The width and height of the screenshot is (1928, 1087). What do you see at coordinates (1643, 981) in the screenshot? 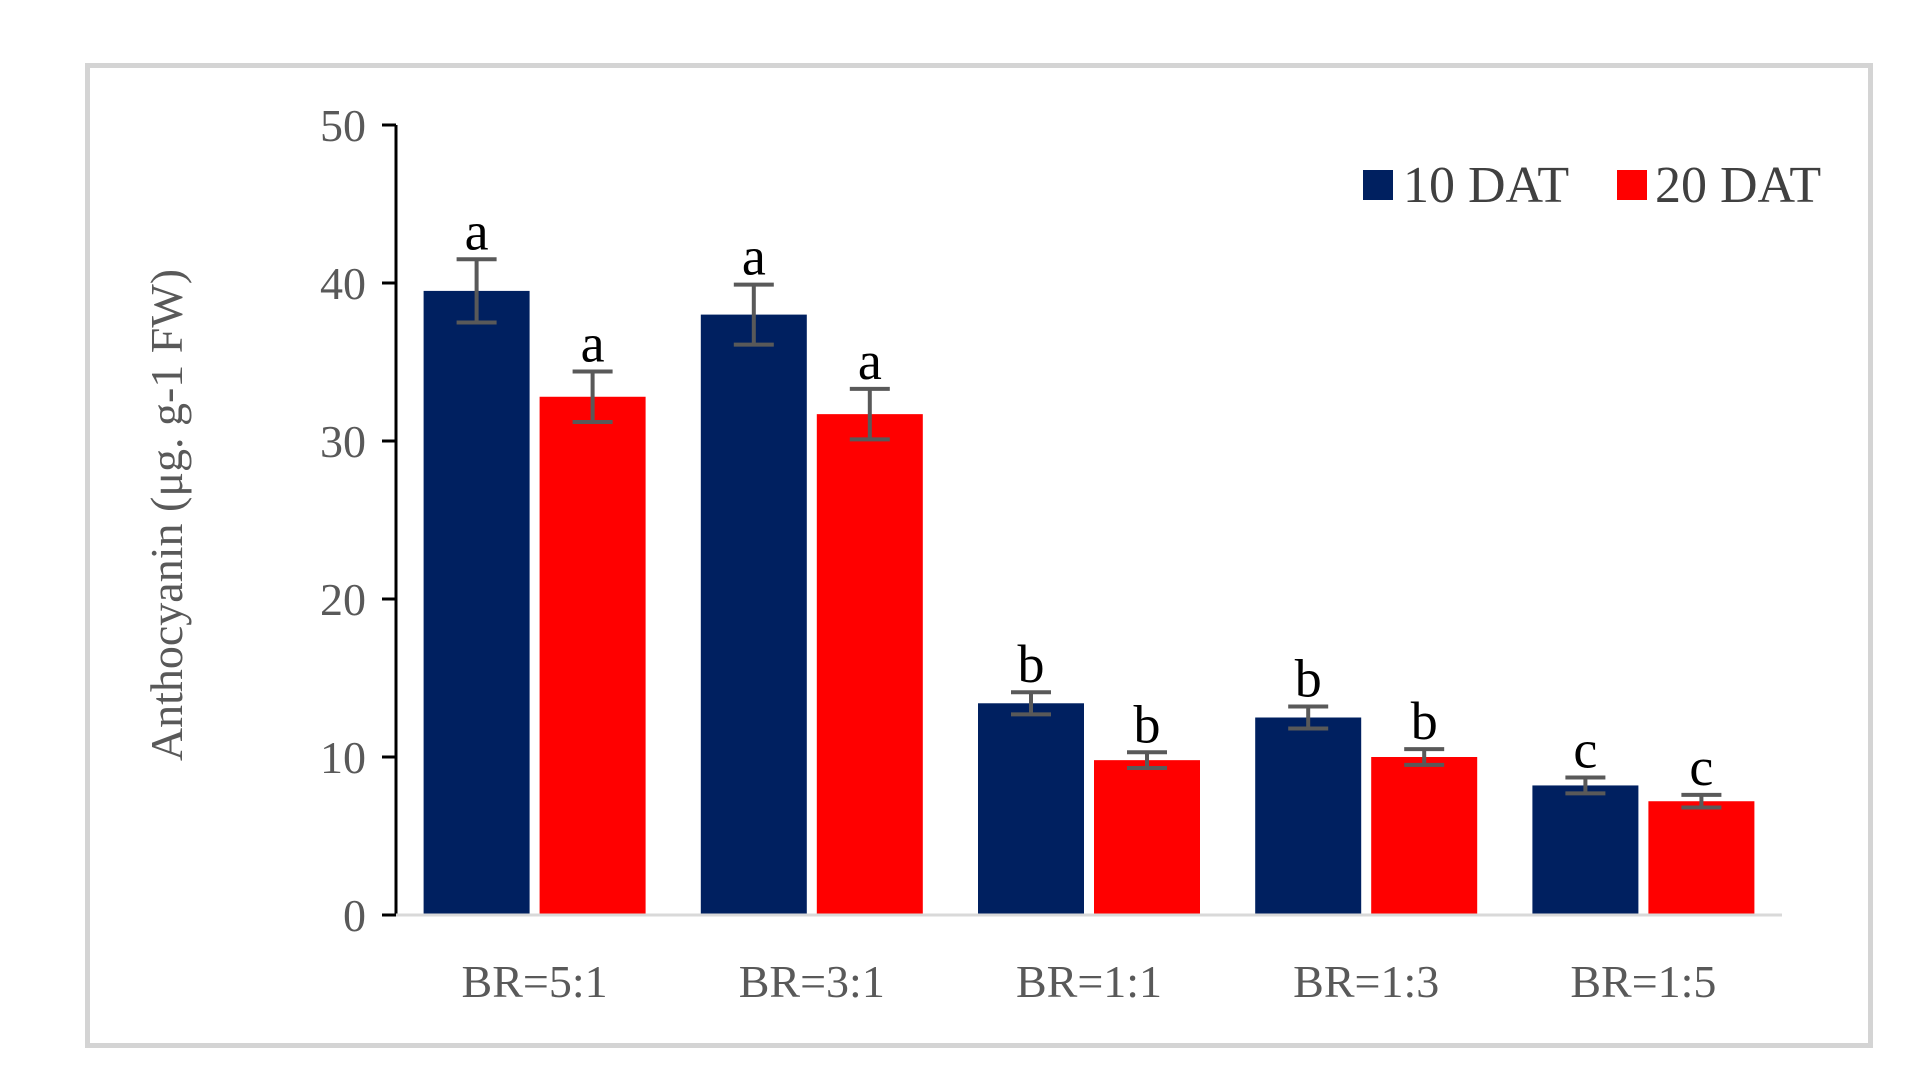
I see `x-tick-label: BR=1:5` at bounding box center [1643, 981].